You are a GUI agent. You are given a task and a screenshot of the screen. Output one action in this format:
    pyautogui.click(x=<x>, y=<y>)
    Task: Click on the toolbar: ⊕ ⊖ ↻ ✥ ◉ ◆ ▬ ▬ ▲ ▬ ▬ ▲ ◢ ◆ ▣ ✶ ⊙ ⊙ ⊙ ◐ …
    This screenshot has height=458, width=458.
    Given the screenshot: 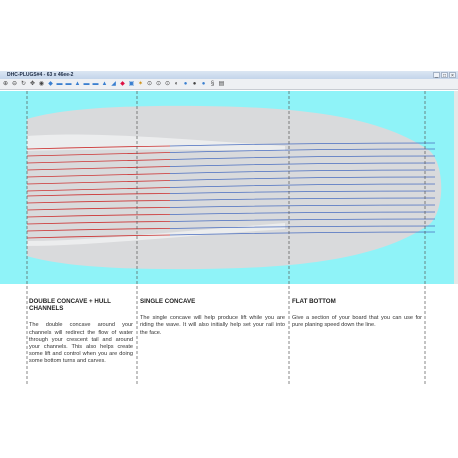 What is the action you would take?
    pyautogui.click(x=229, y=84)
    